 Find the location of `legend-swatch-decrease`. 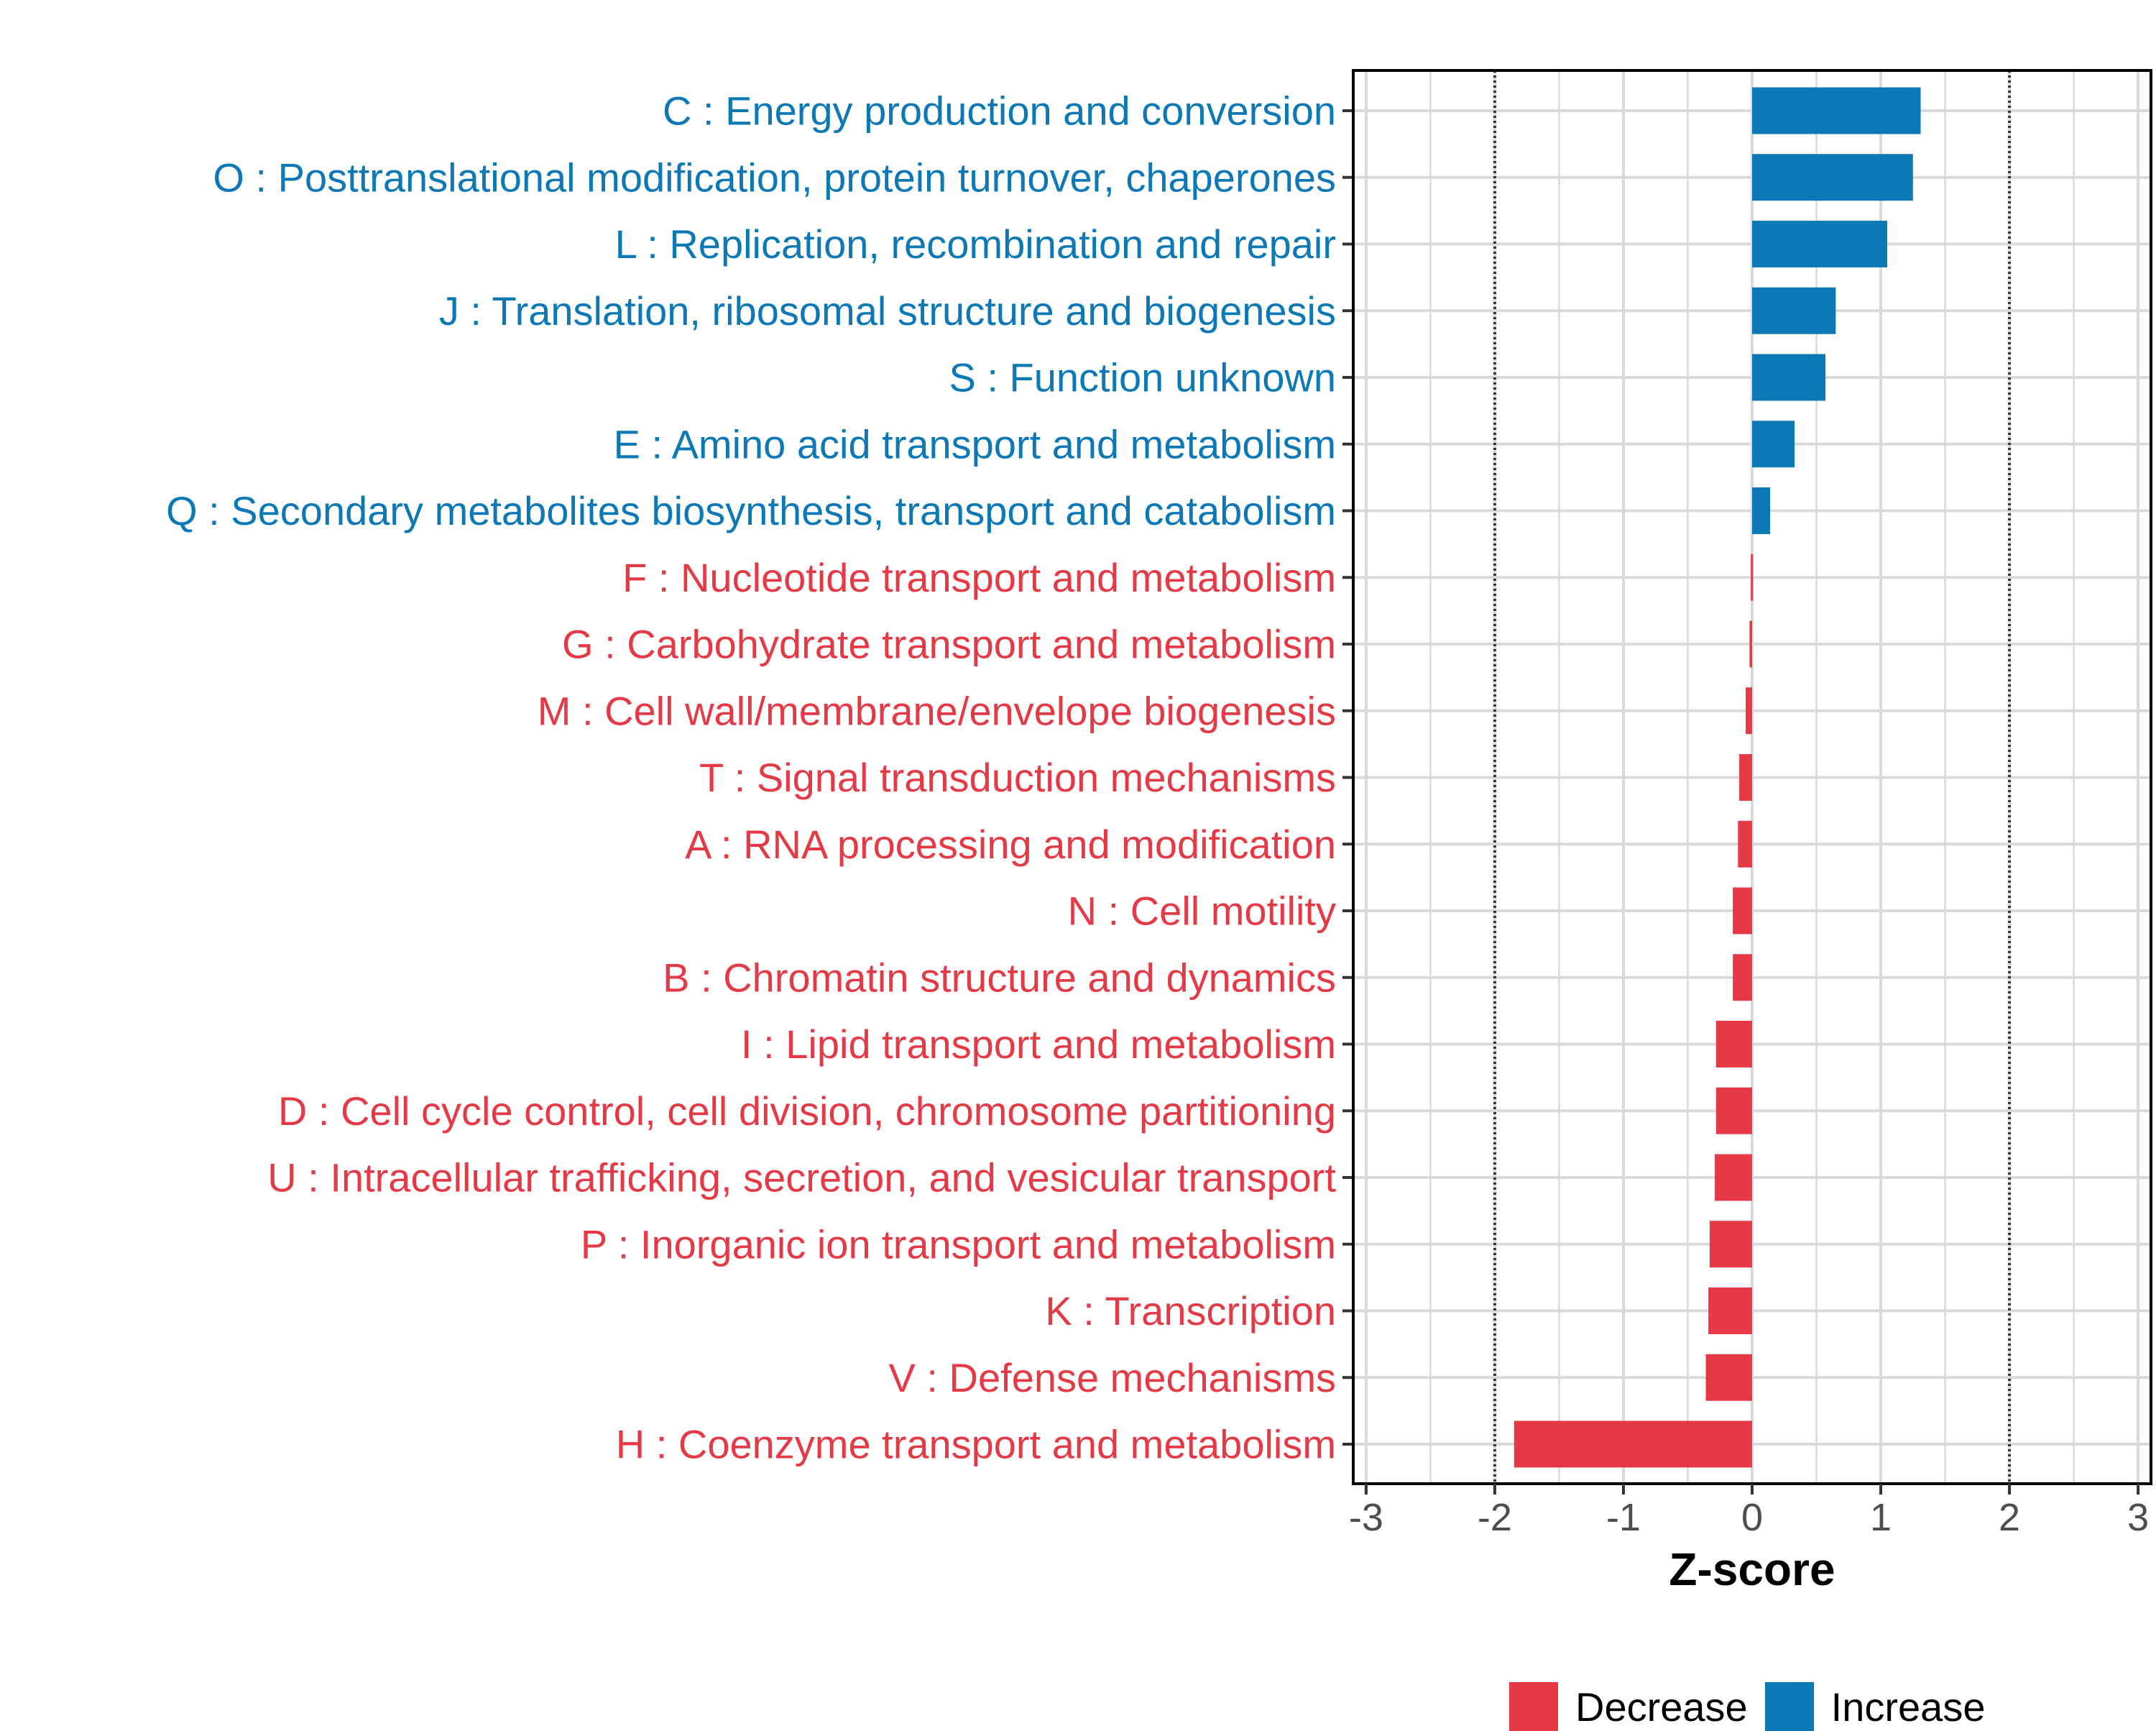

legend-swatch-decrease is located at coordinates (1533, 1706).